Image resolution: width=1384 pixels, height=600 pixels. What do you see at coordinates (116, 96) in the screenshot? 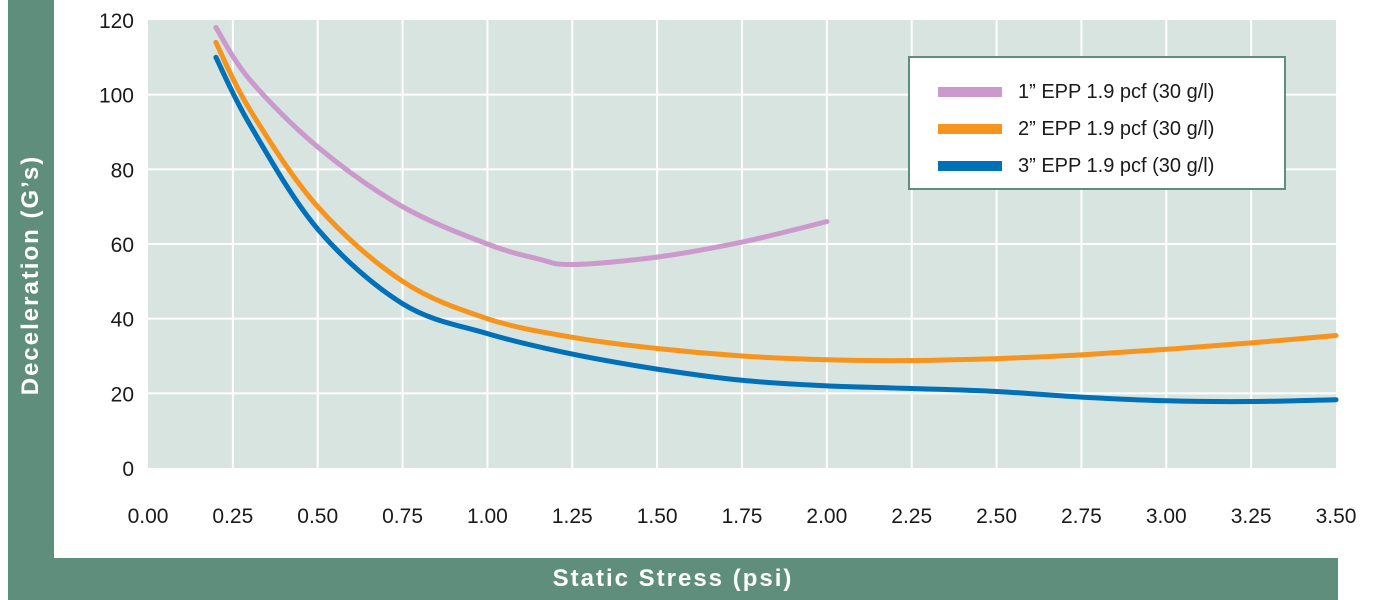
I see `y-tick-label: 100` at bounding box center [116, 96].